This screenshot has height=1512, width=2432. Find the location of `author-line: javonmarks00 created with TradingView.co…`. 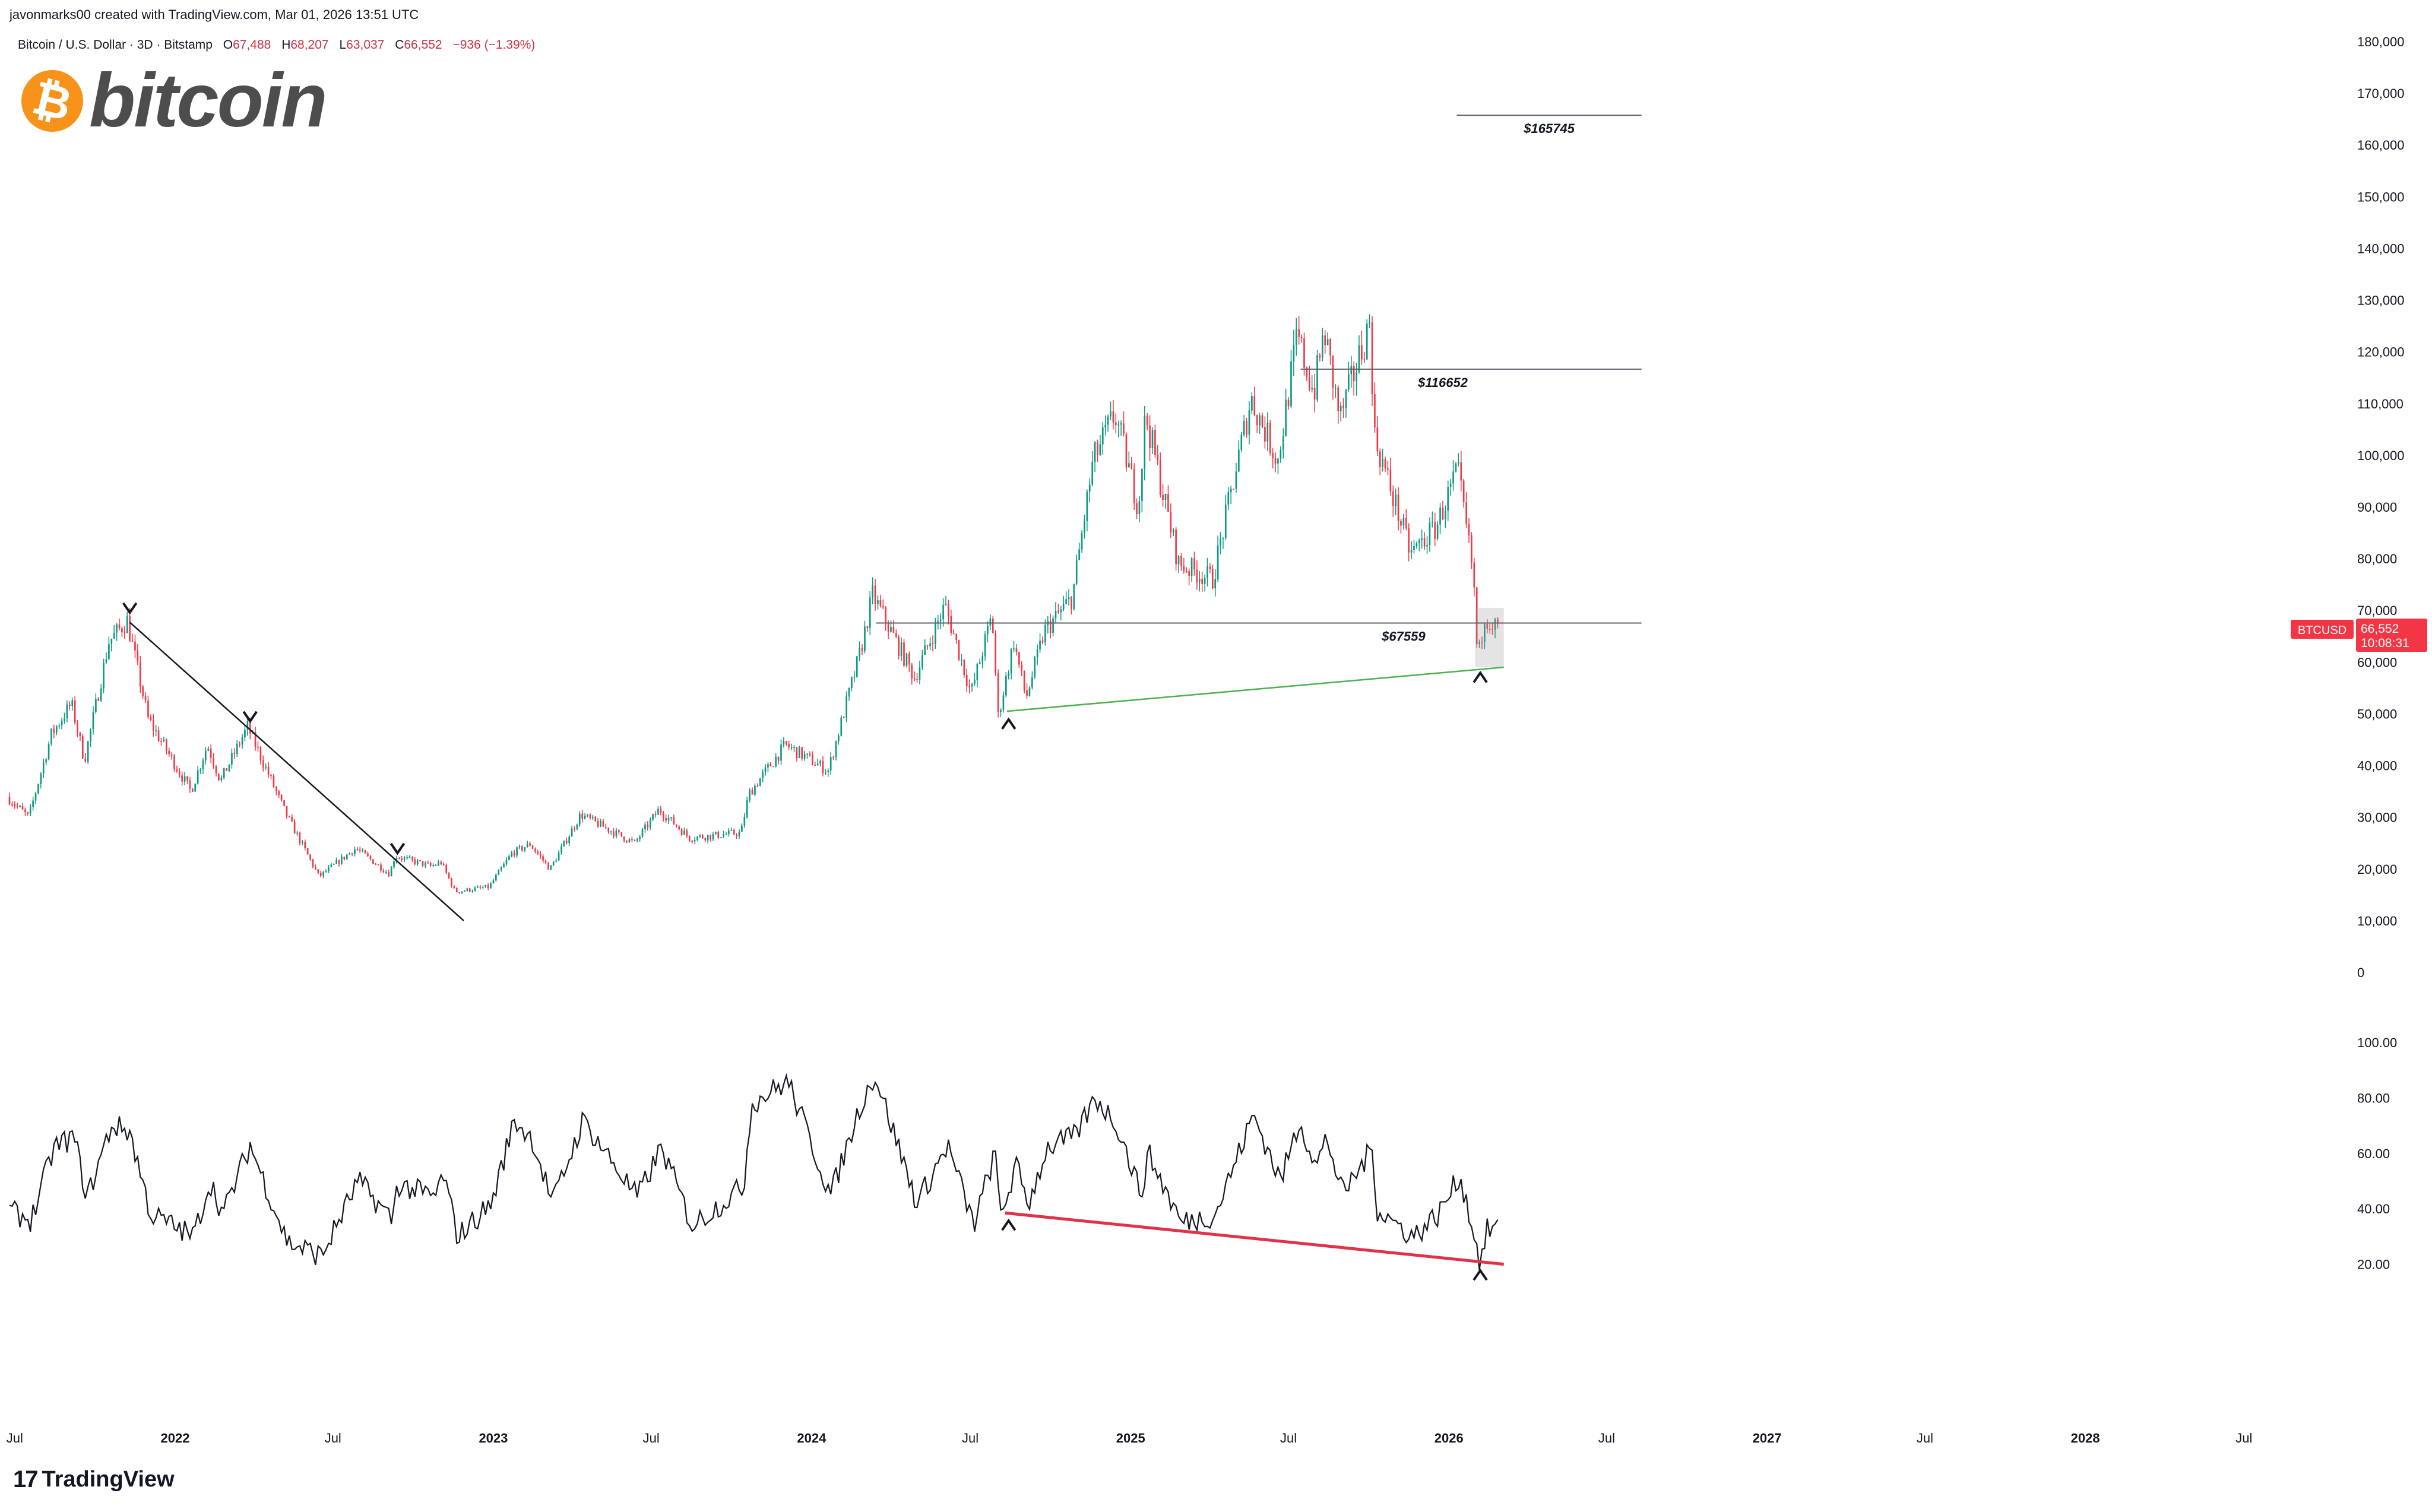

author-line: javonmarks00 created with TradingView.co… is located at coordinates (214, 14).